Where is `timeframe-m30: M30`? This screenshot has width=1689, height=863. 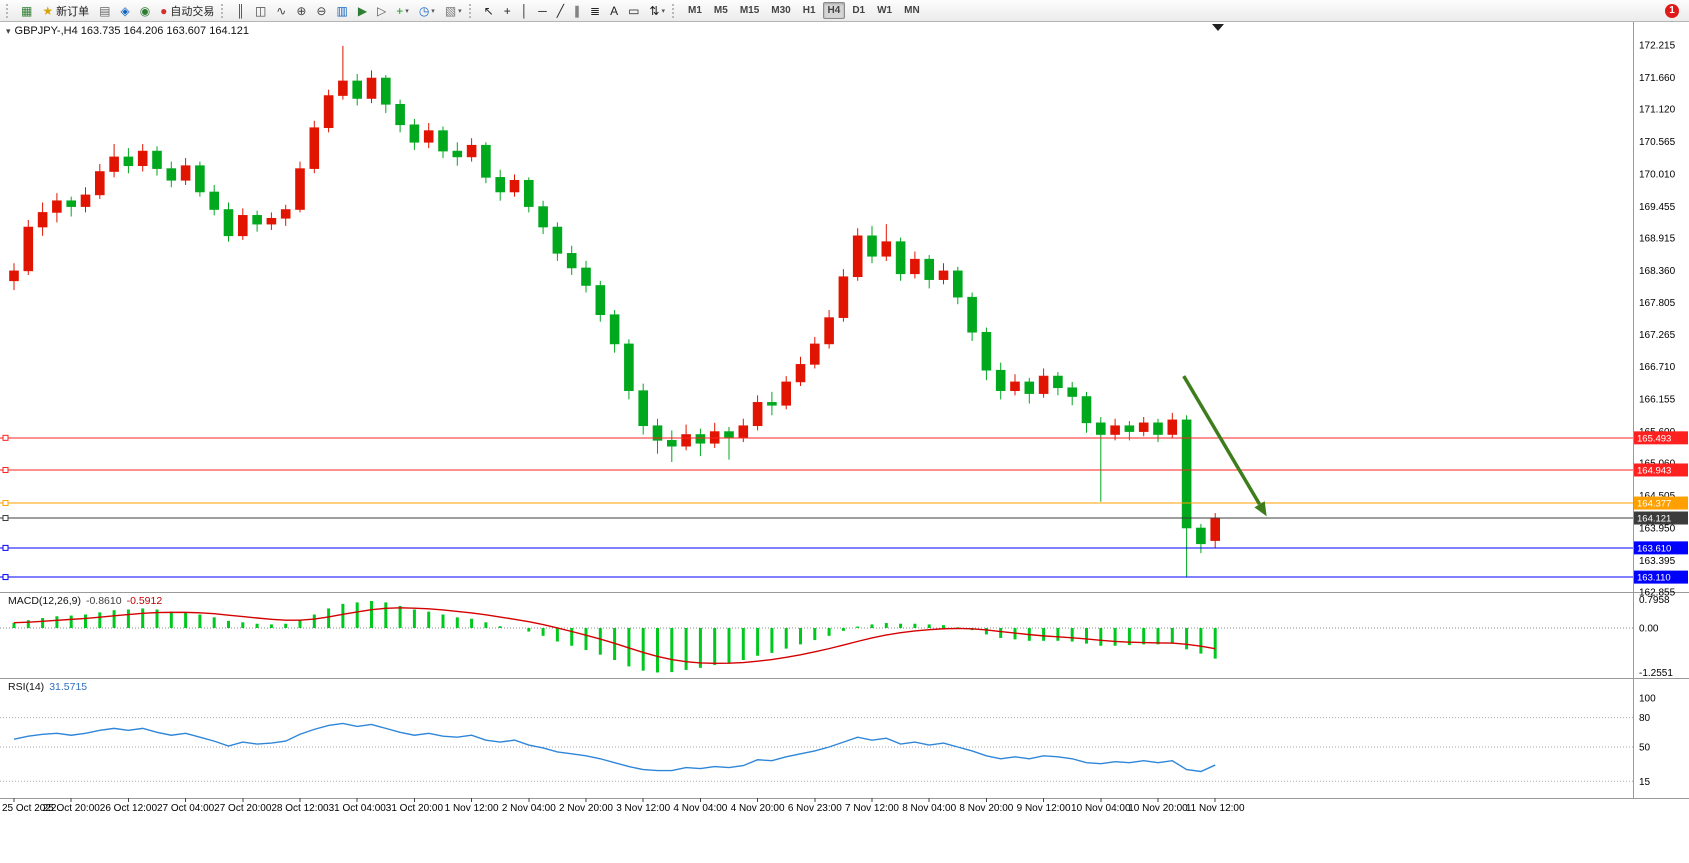 timeframe-m30: M30 is located at coordinates (781, 10).